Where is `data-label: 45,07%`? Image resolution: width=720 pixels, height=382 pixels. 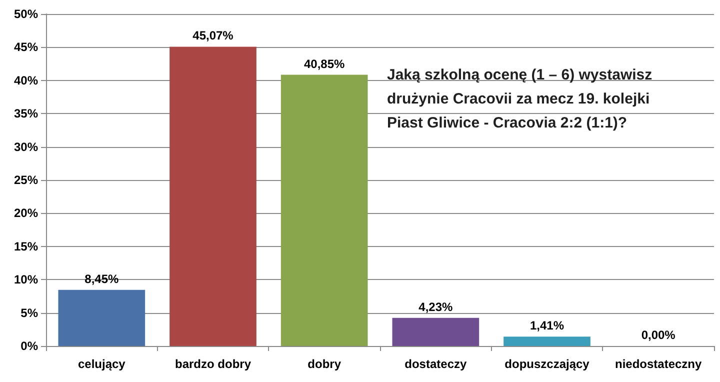 data-label: 45,07% is located at coordinates (213, 35).